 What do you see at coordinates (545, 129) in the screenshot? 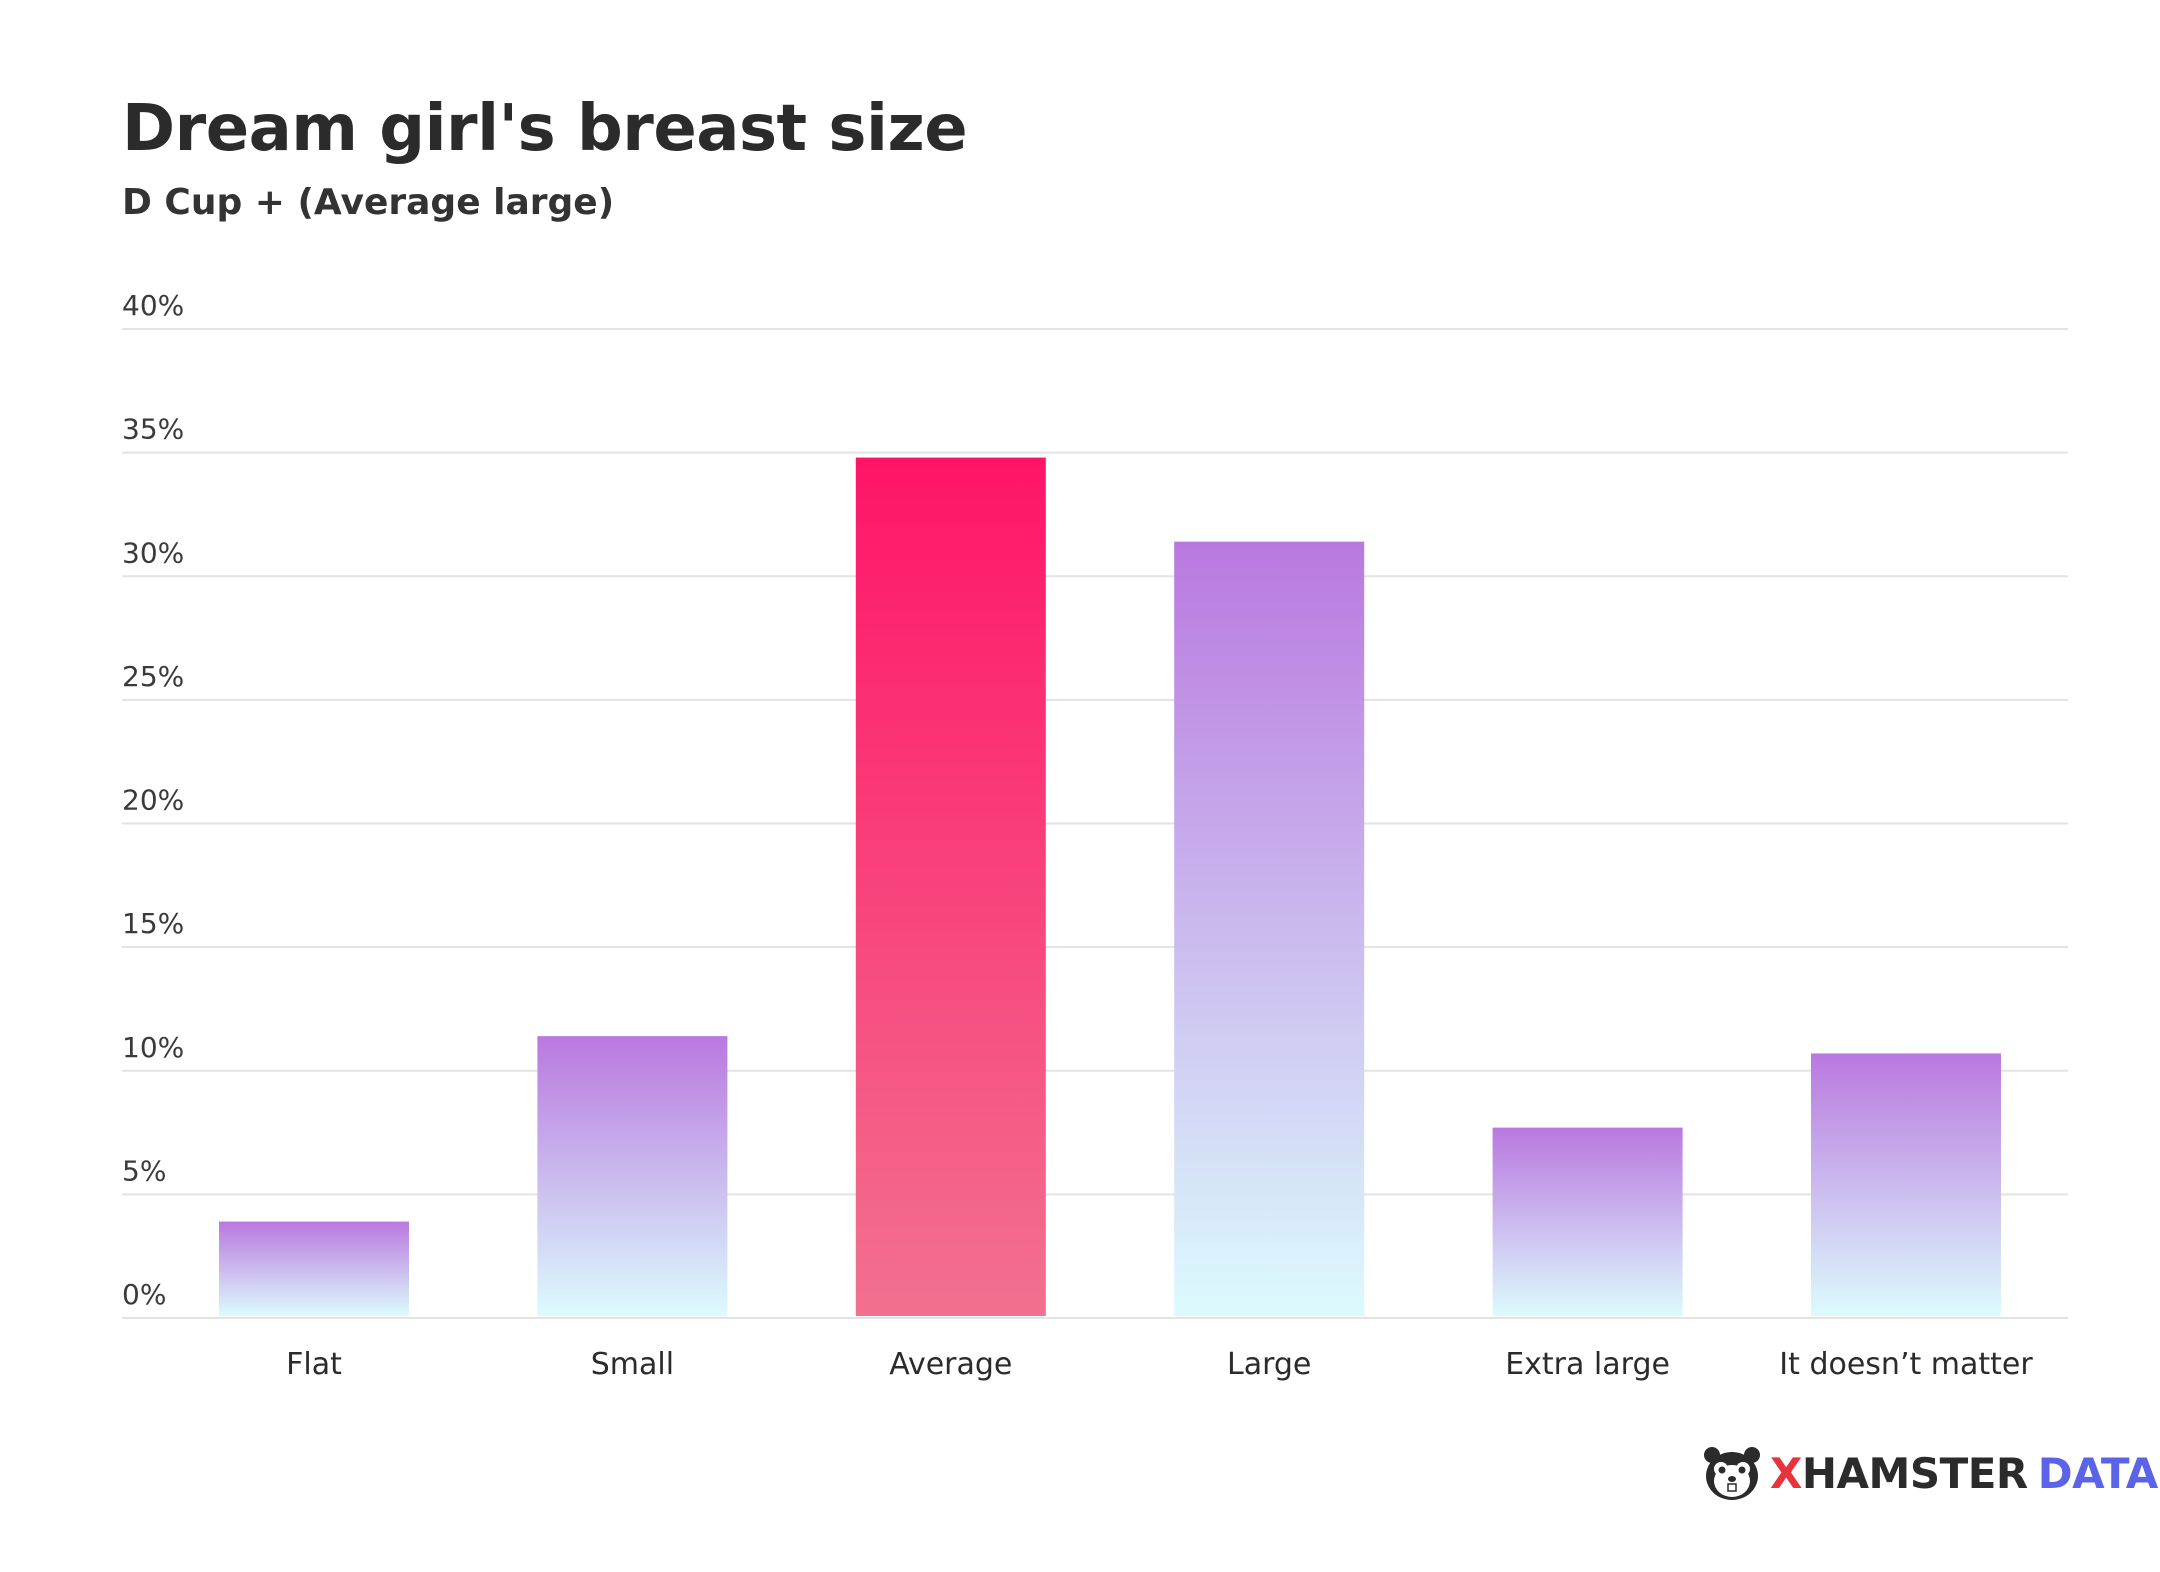
I see `chart-title: Dream girl's breast size` at bounding box center [545, 129].